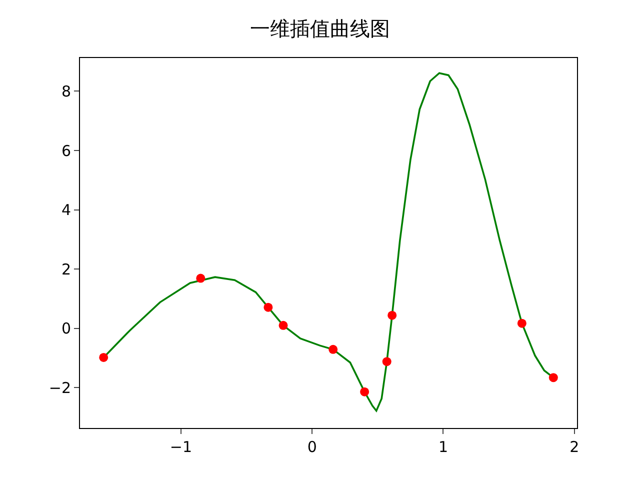  I want to click on y-tick-label: 0, so click(66, 329).